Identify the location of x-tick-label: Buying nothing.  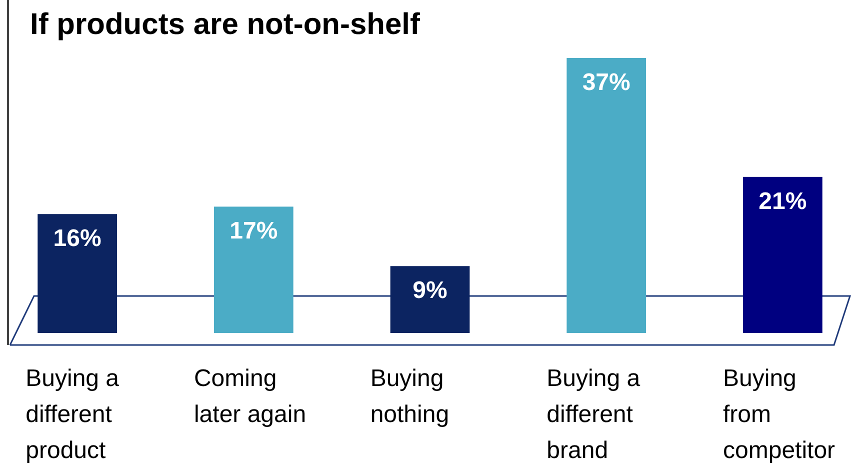
(410, 396).